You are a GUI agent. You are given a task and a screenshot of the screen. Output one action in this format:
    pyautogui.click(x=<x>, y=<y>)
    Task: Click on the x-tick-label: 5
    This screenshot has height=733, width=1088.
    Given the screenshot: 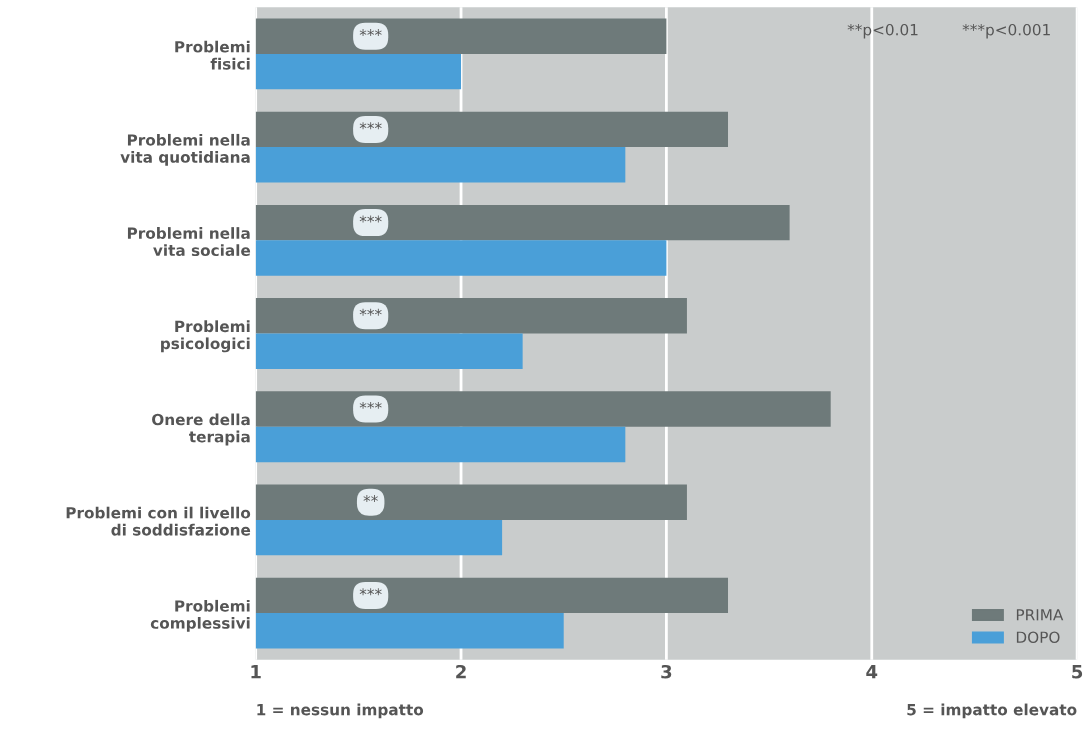 What is the action you would take?
    pyautogui.click(x=1077, y=672)
    